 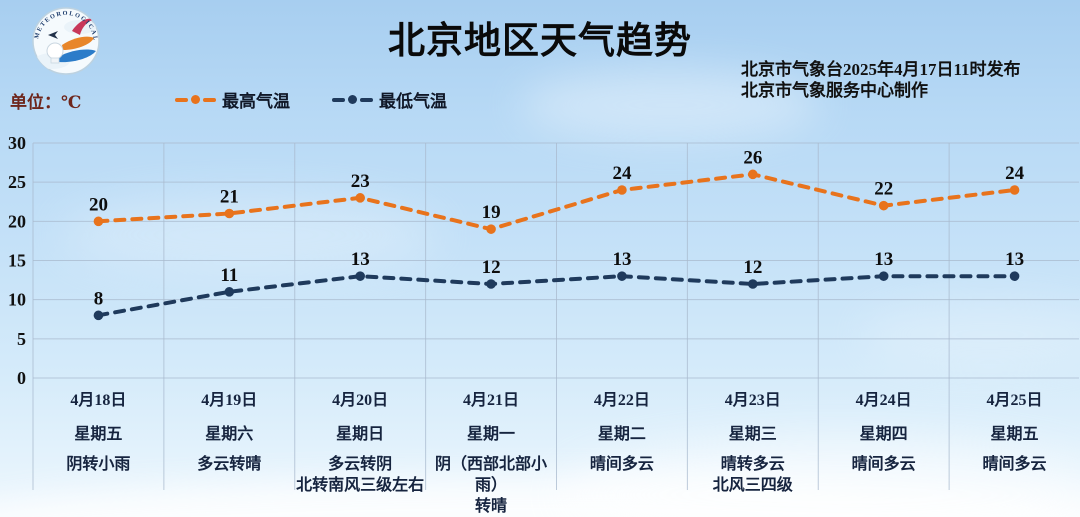 I want to click on issued-line2: 北京市气象服务中心制作, so click(x=834, y=90).